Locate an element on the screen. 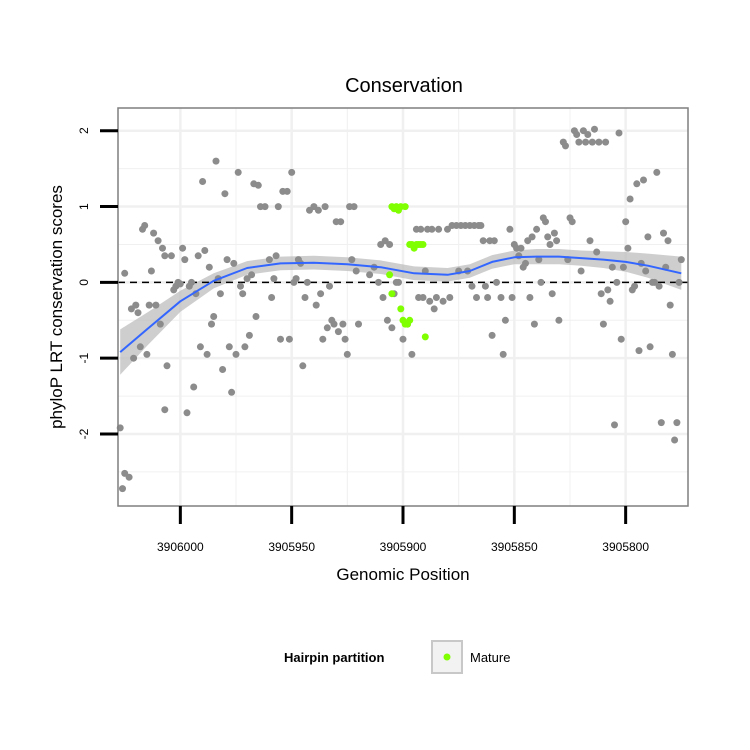  y-axis: -2 -1 0 1 2 is located at coordinates (97, 283).